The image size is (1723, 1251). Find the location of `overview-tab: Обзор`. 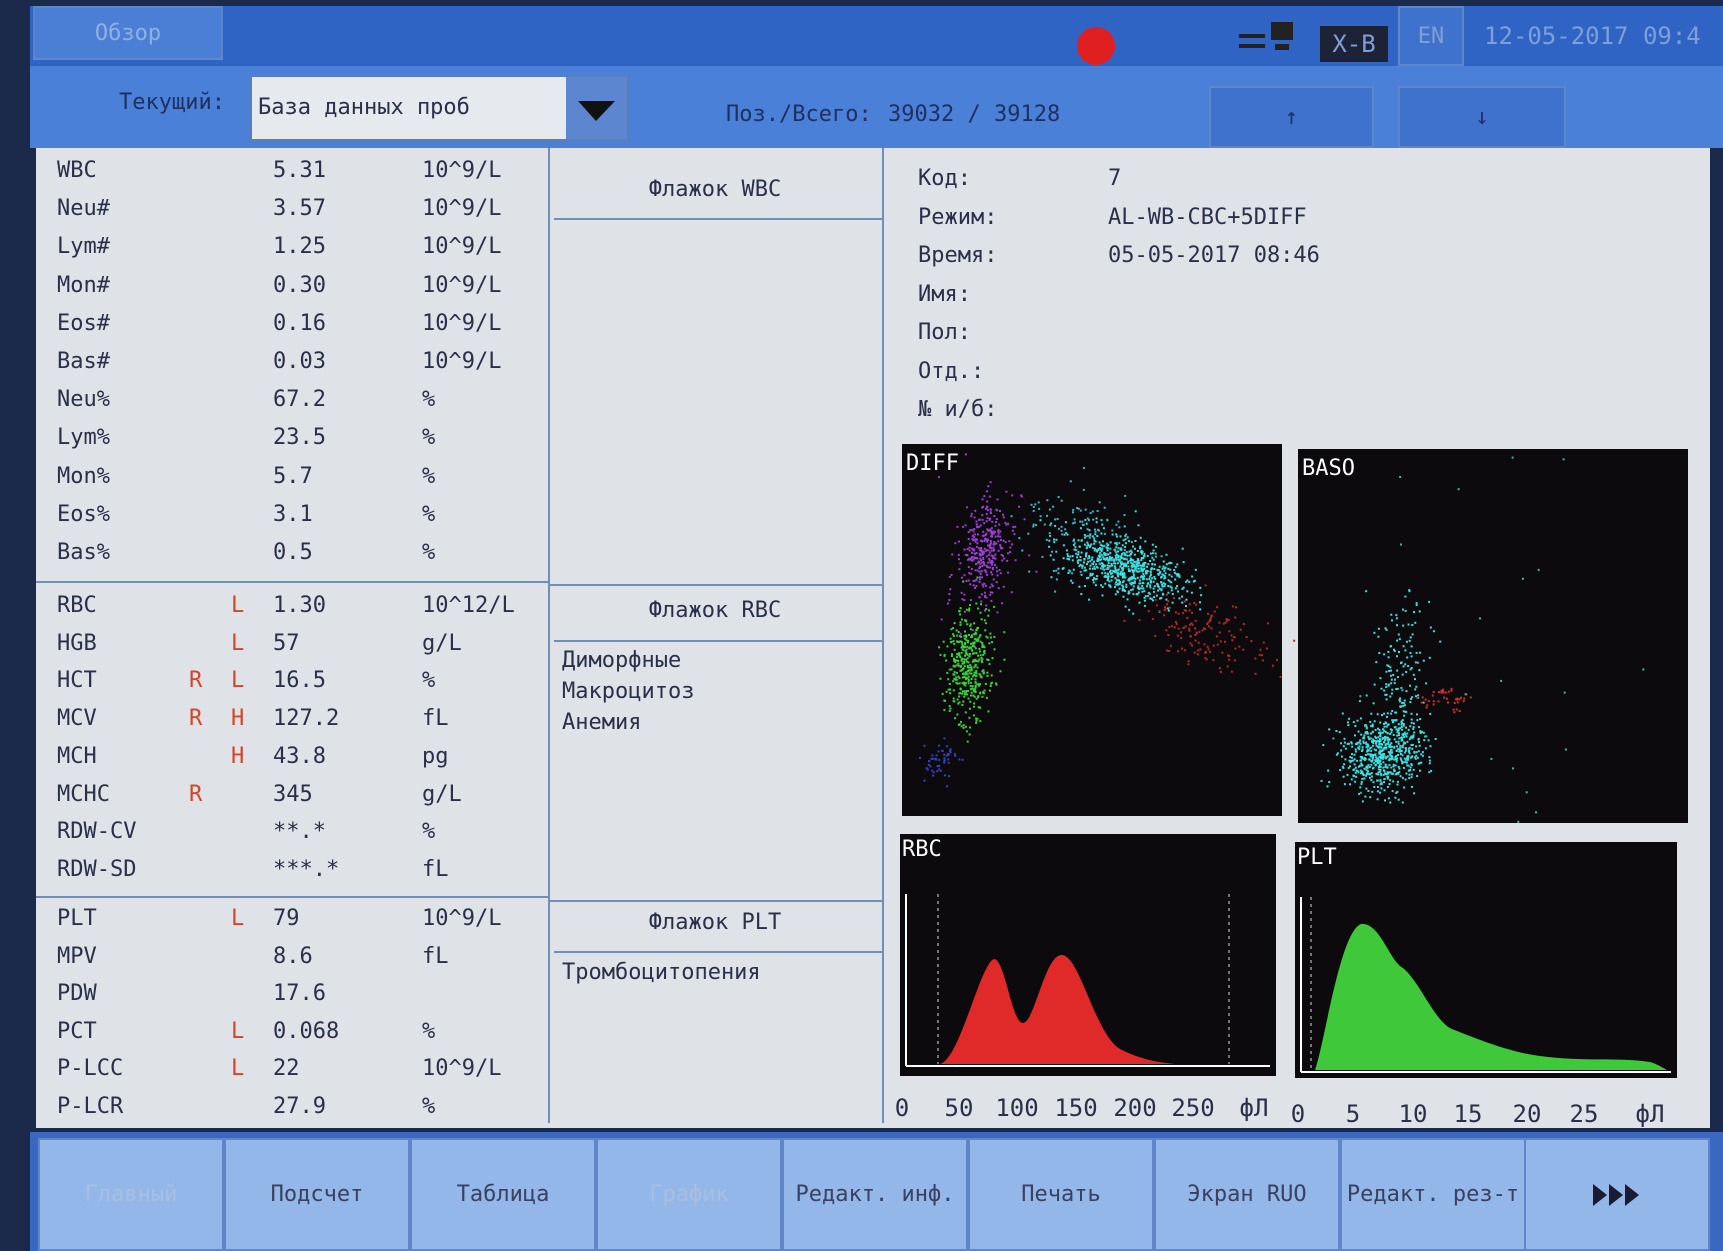

overview-tab: Обзор is located at coordinates (128, 33).